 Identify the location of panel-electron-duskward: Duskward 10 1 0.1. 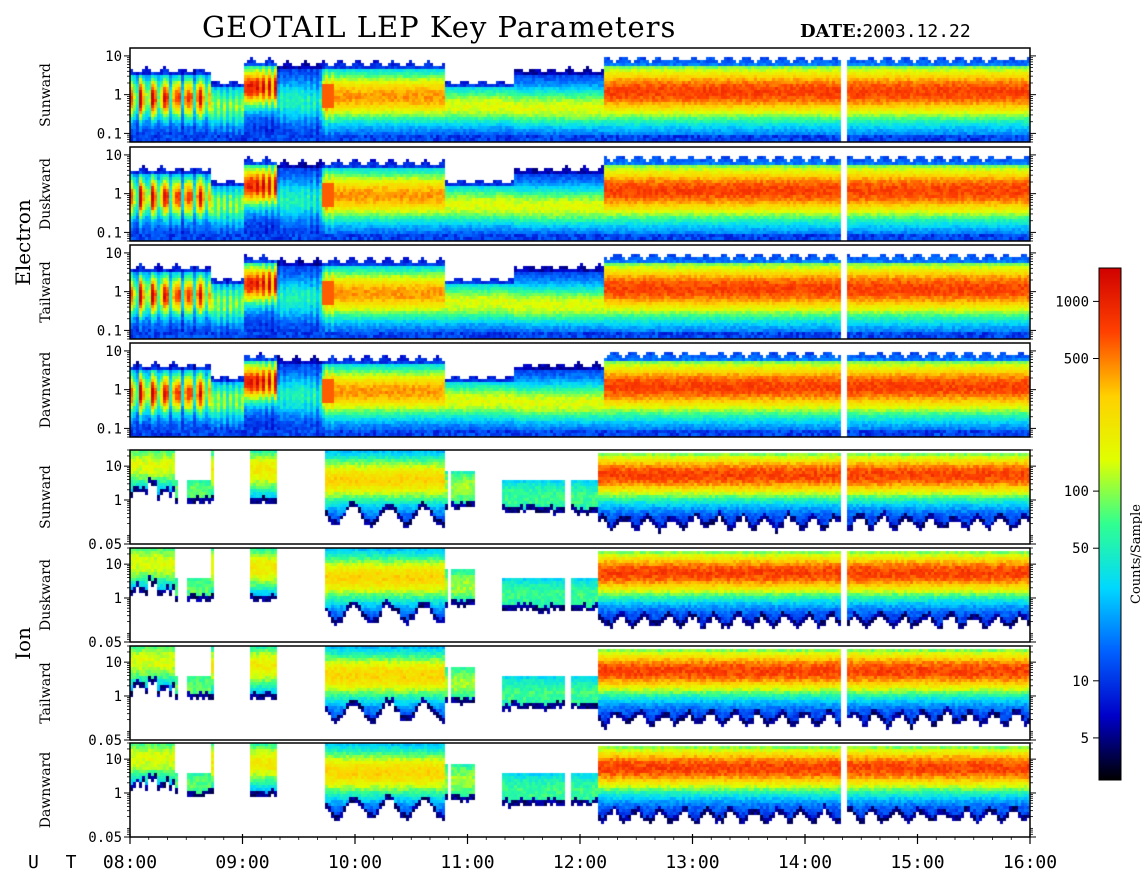
(537, 194).